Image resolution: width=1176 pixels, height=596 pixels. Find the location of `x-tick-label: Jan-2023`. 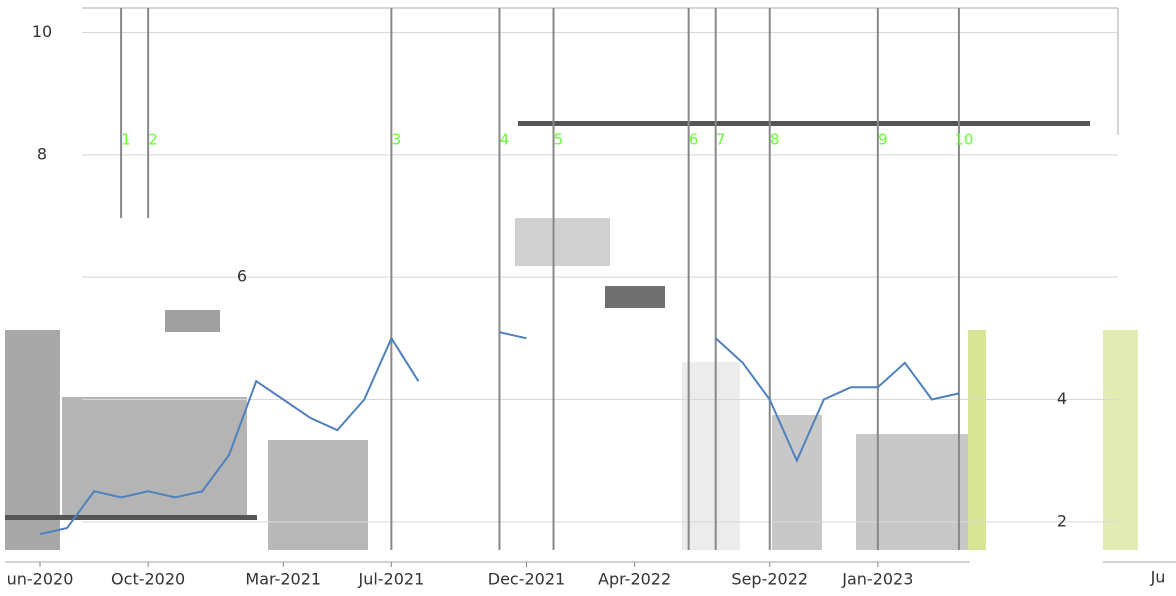

x-tick-label: Jan-2023 is located at coordinates (877, 579).